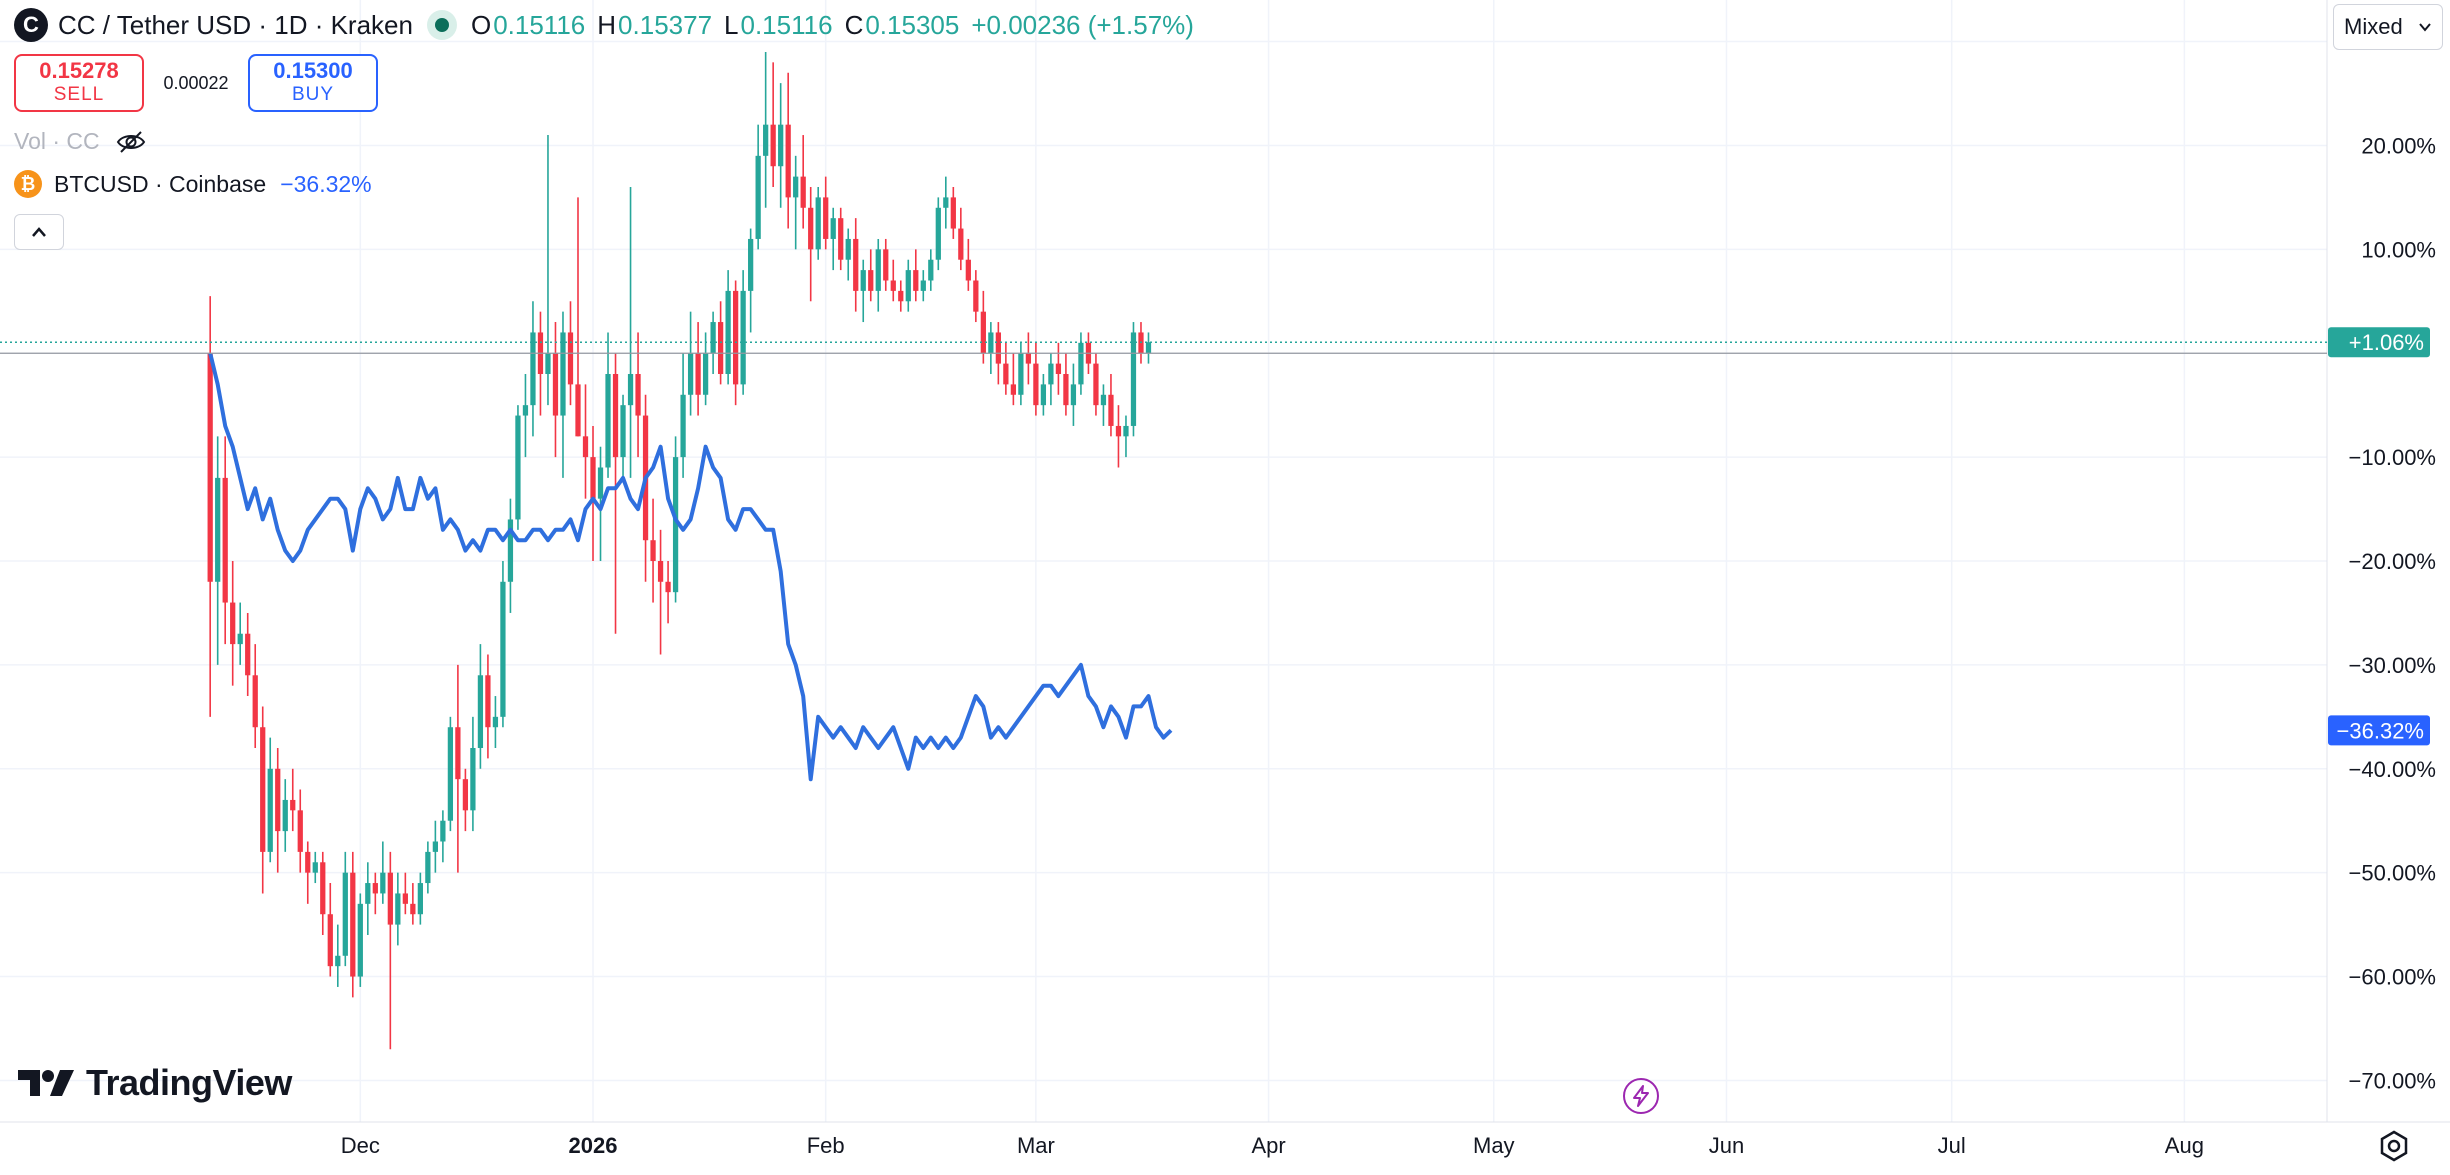  I want to click on price-axis-tick-label: −40.00%, so click(2392, 769).